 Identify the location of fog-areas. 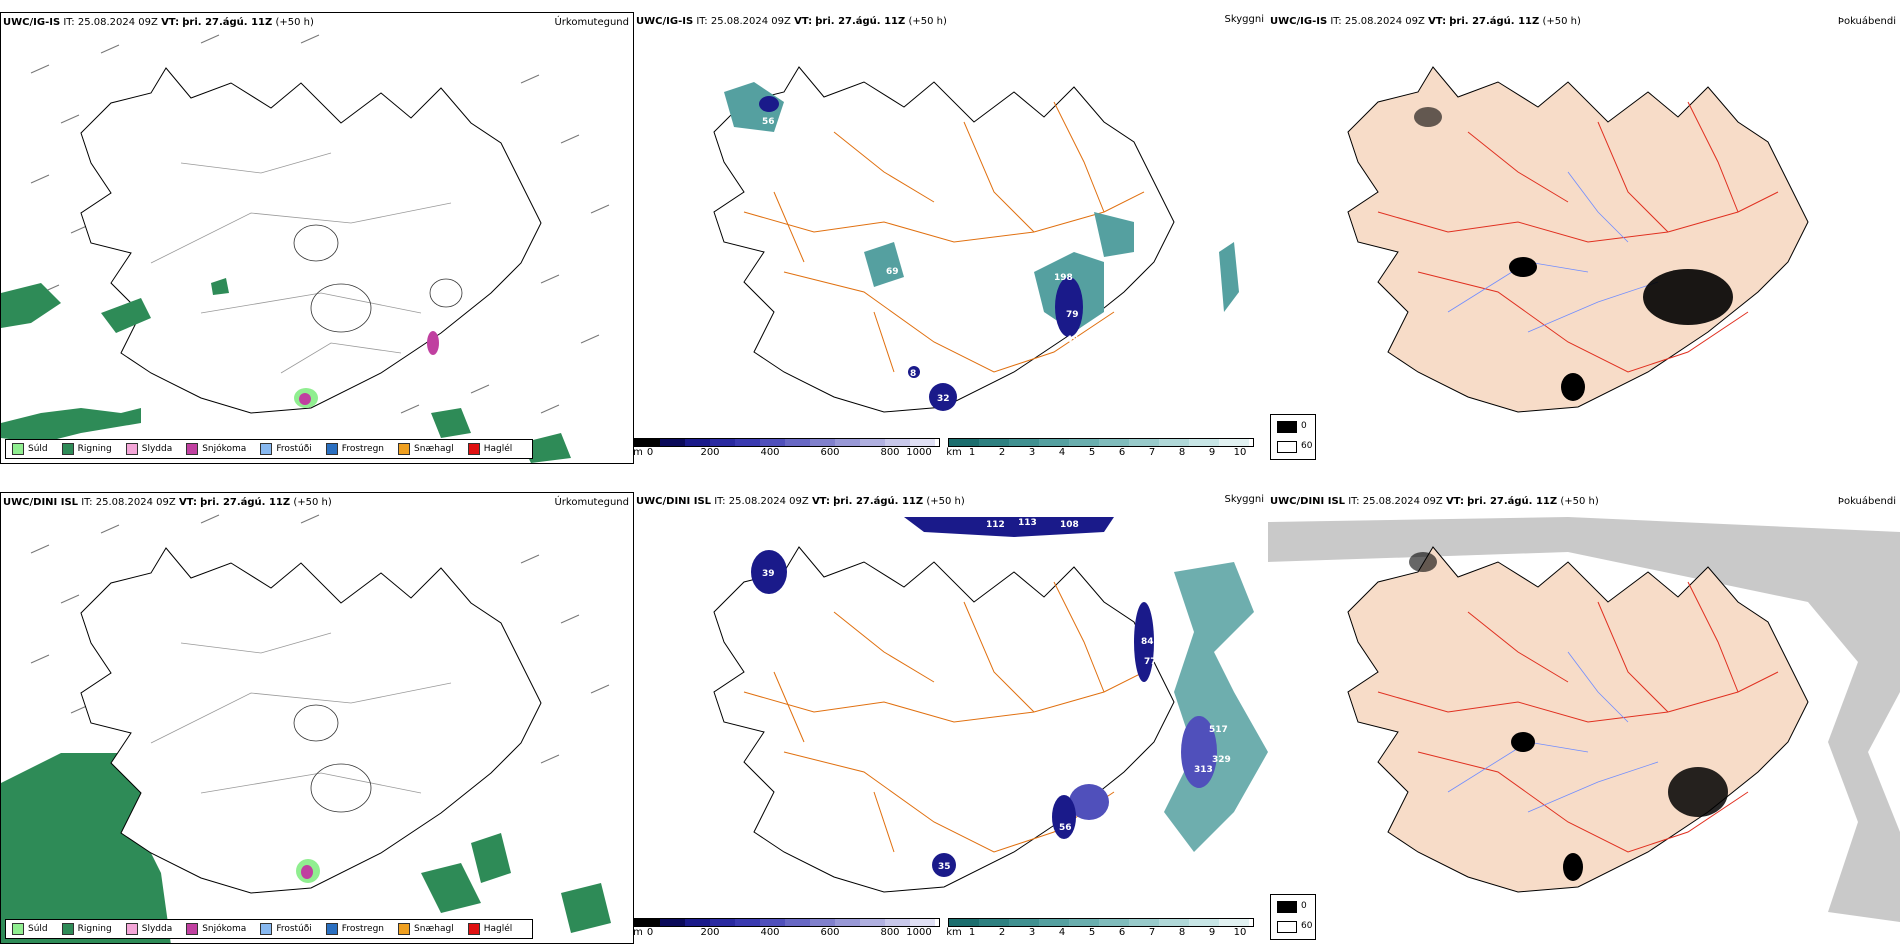
(1568, 716).